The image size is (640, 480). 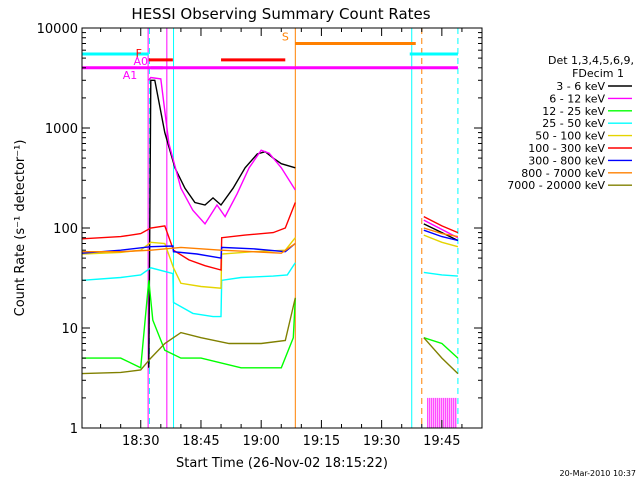 I want to click on chart-title: HESSI Observing Summary Count Rates, so click(x=280, y=14).